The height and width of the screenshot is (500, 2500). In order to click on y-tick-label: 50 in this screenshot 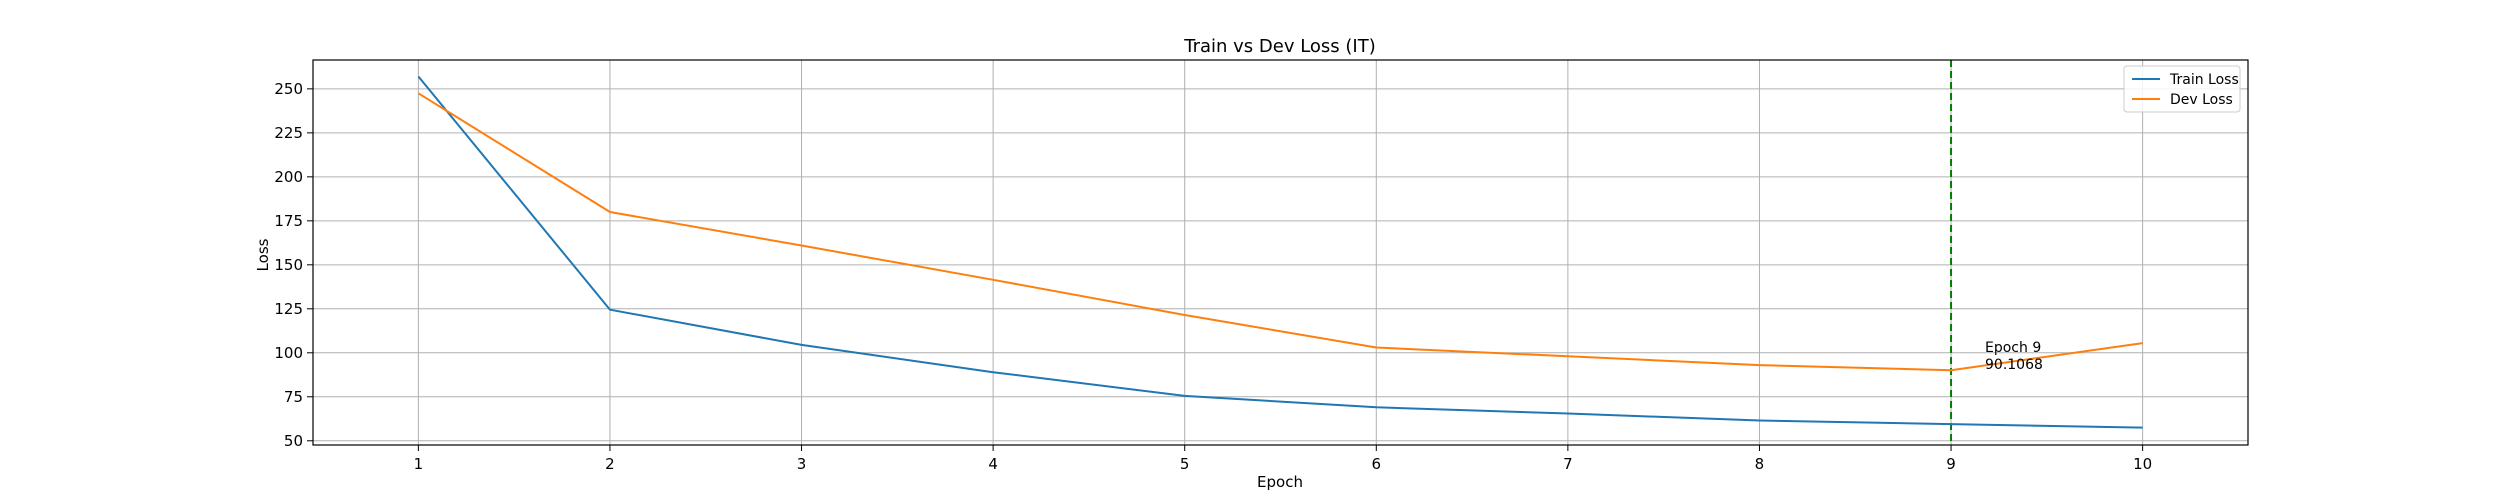, I will do `click(293, 441)`.